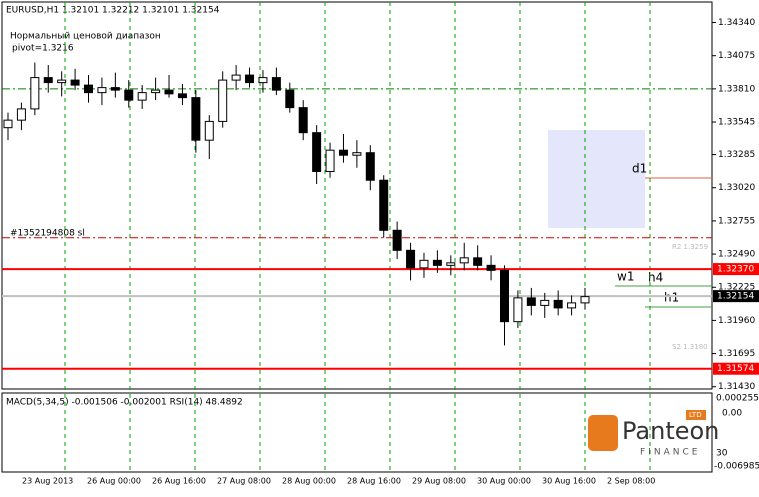 Image resolution: width=759 pixels, height=497 pixels. Describe the element at coordinates (736, 123) in the screenshot. I see `y-tick-label: 1.33545` at that location.